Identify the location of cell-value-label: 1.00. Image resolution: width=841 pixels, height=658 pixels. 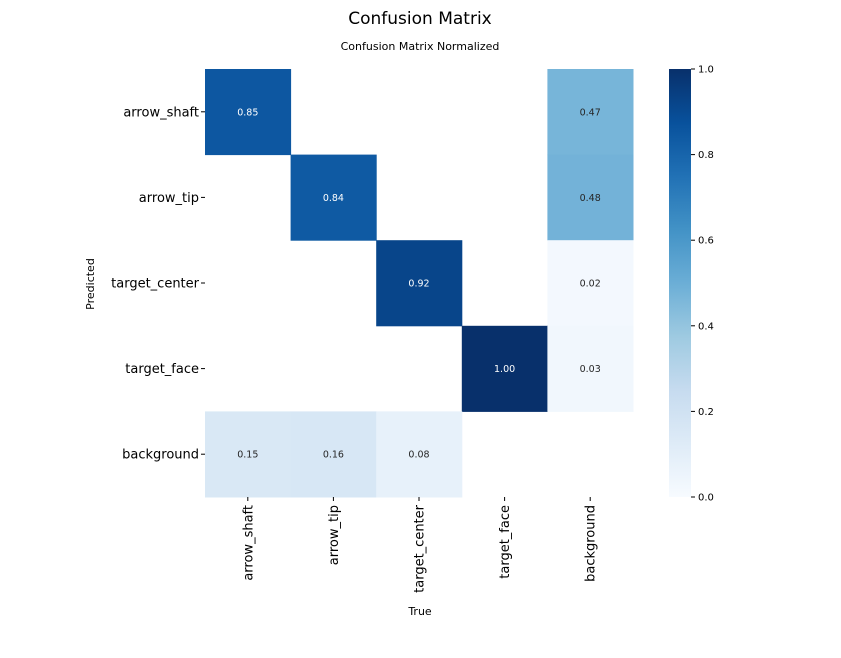
(504, 369).